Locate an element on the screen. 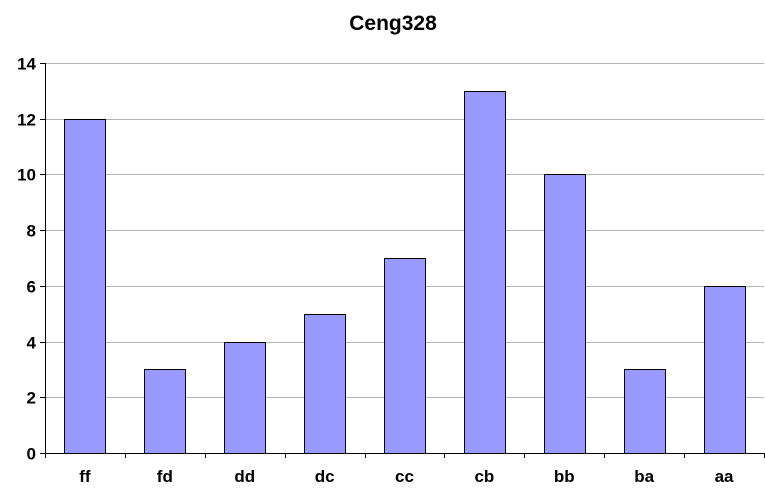 This screenshot has height=493, width=765. x-axis-ticks: ff fd dd dc cc cb bb ba aa is located at coordinates (422, 469).